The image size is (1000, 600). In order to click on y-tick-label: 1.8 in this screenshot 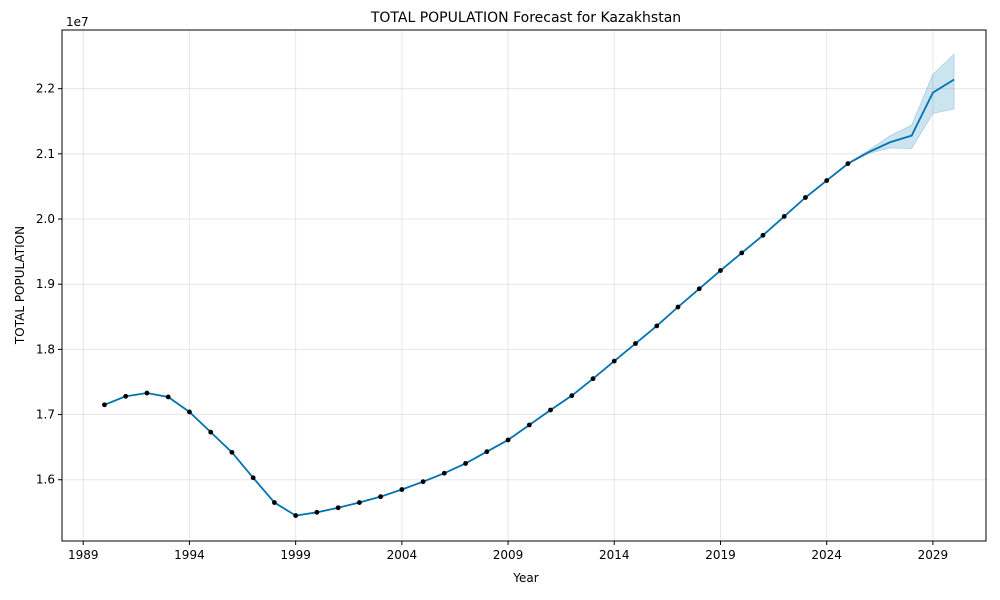, I will do `click(45, 349)`.